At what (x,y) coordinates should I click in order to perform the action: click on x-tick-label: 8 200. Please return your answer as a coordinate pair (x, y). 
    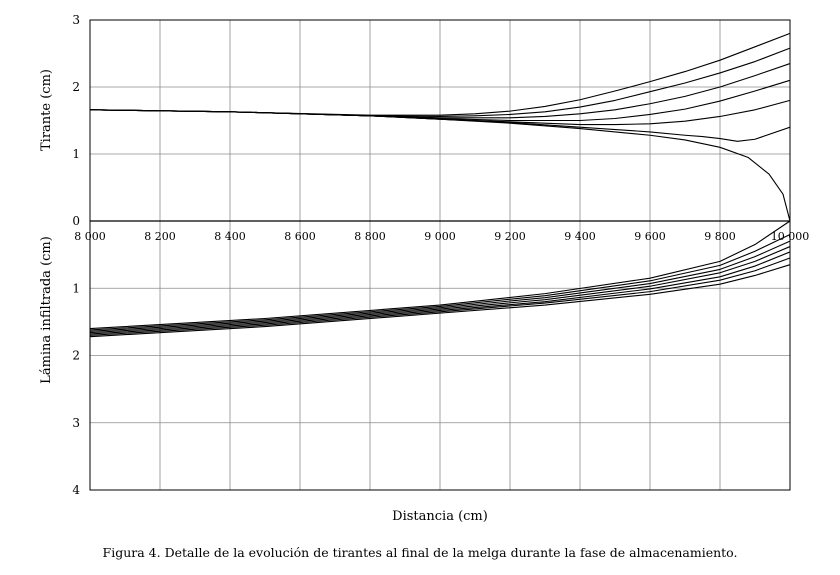
    Looking at the image, I should click on (160, 236).